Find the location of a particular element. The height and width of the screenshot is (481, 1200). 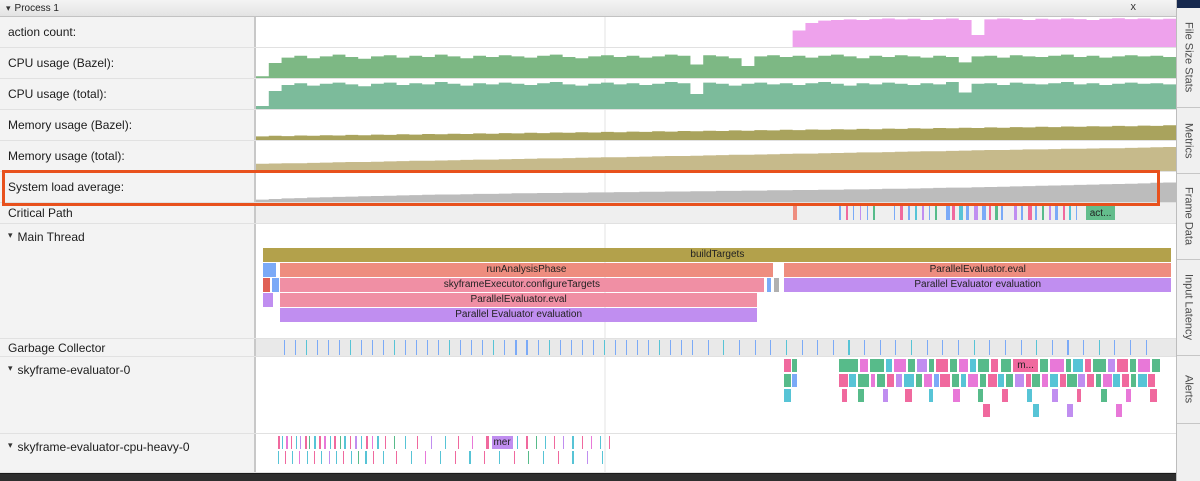

tab-alerts: Alerts is located at coordinates (1188, 390).